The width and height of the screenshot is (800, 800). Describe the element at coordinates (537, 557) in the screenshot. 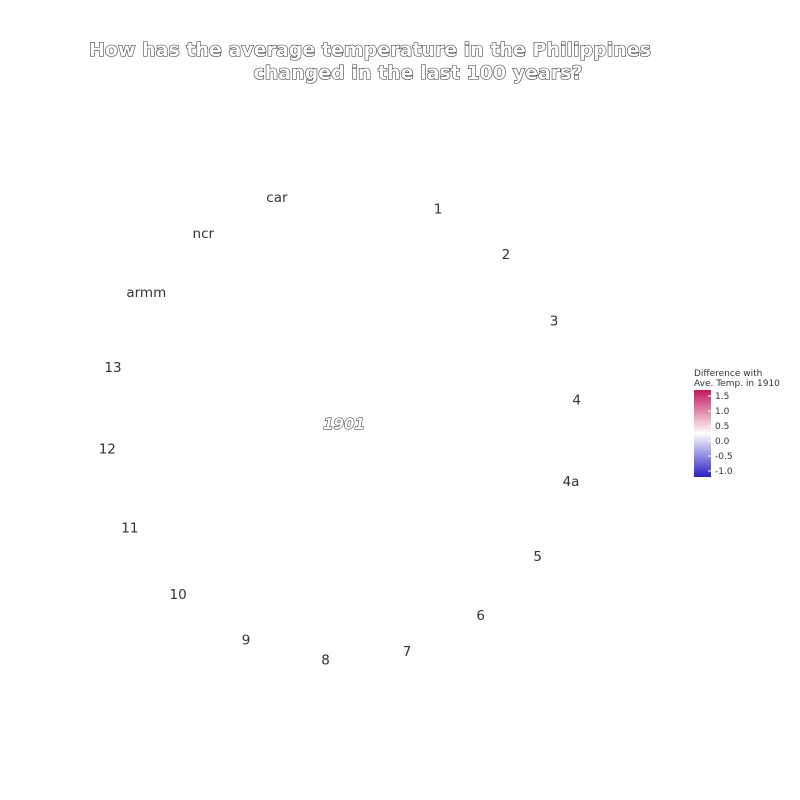

I see `region-label-5: 5` at that location.